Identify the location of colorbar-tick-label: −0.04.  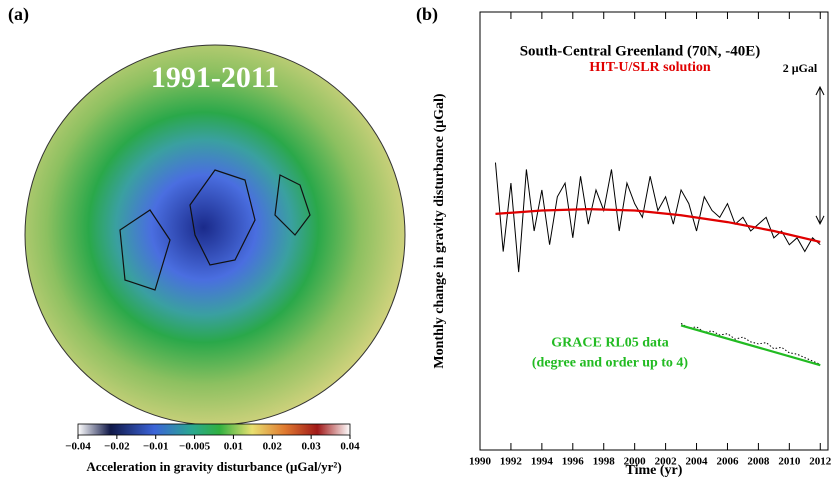
(78, 447).